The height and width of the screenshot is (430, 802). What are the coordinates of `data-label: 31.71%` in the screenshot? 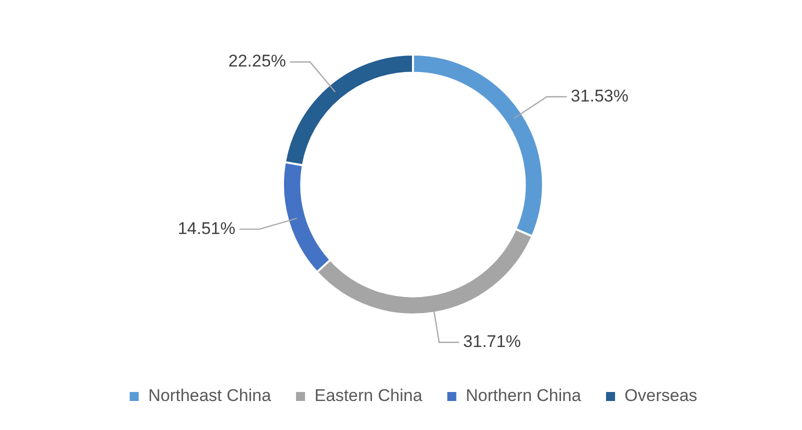 It's located at (492, 342).